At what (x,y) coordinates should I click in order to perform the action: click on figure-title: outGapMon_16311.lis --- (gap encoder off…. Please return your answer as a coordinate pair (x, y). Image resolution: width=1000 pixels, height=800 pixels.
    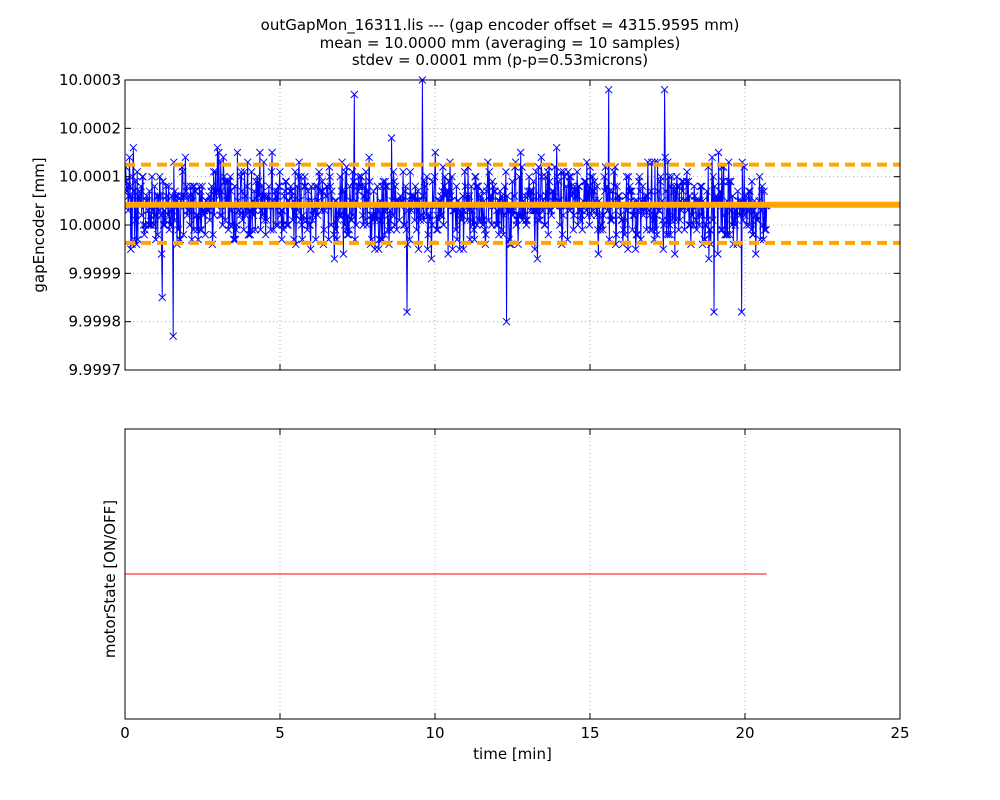
    Looking at the image, I should click on (500, 42).